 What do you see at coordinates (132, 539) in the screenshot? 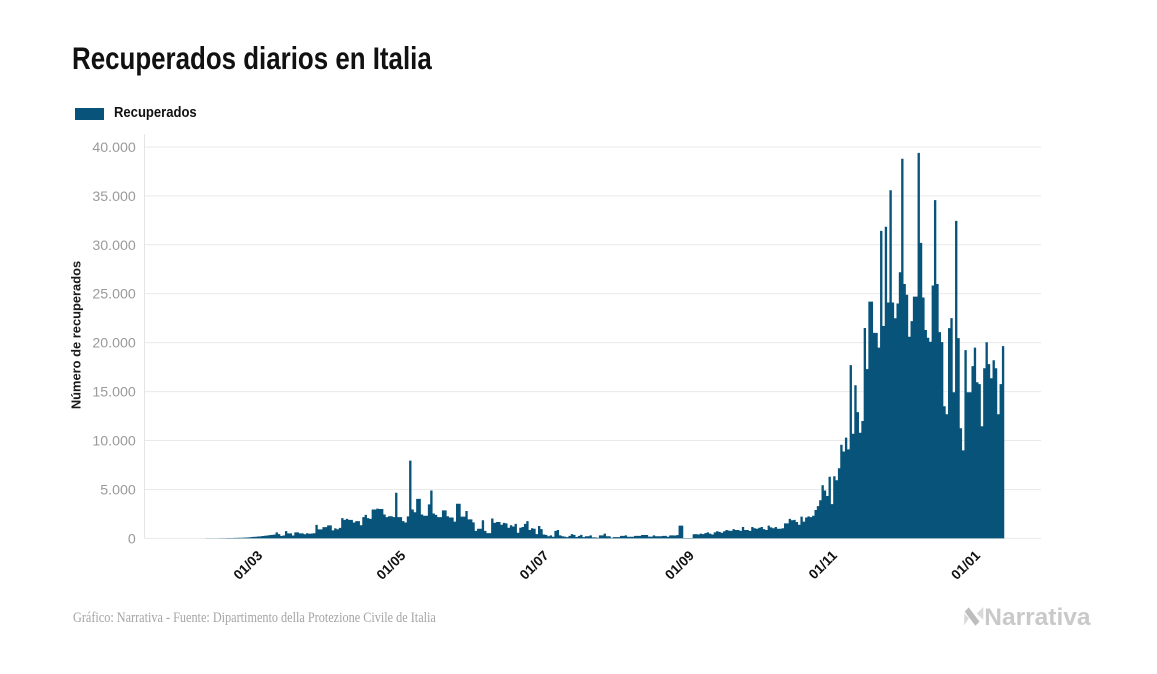
I see `svg-text: 0` at bounding box center [132, 539].